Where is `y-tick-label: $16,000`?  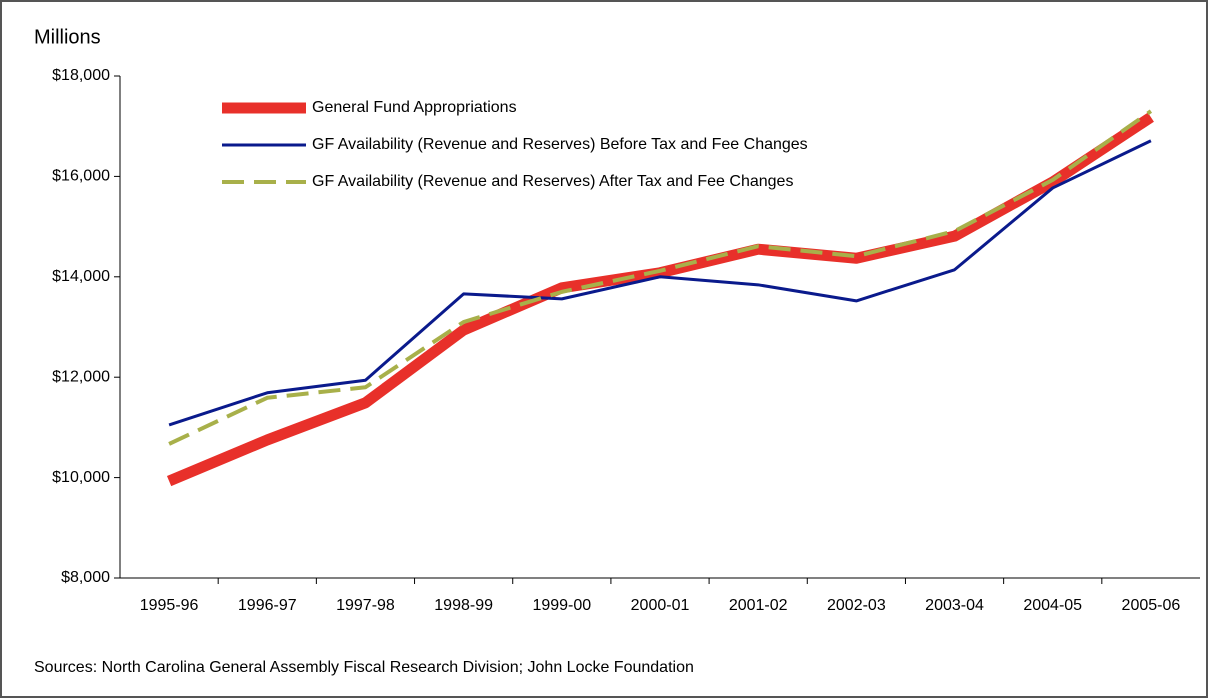
y-tick-label: $16,000 is located at coordinates (81, 176).